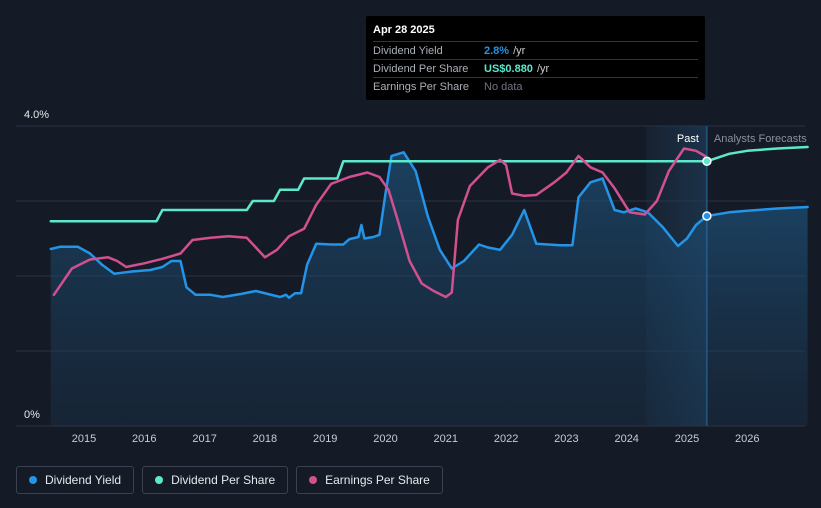  What do you see at coordinates (626, 439) in the screenshot?
I see `x-tick-label: 2024` at bounding box center [626, 439].